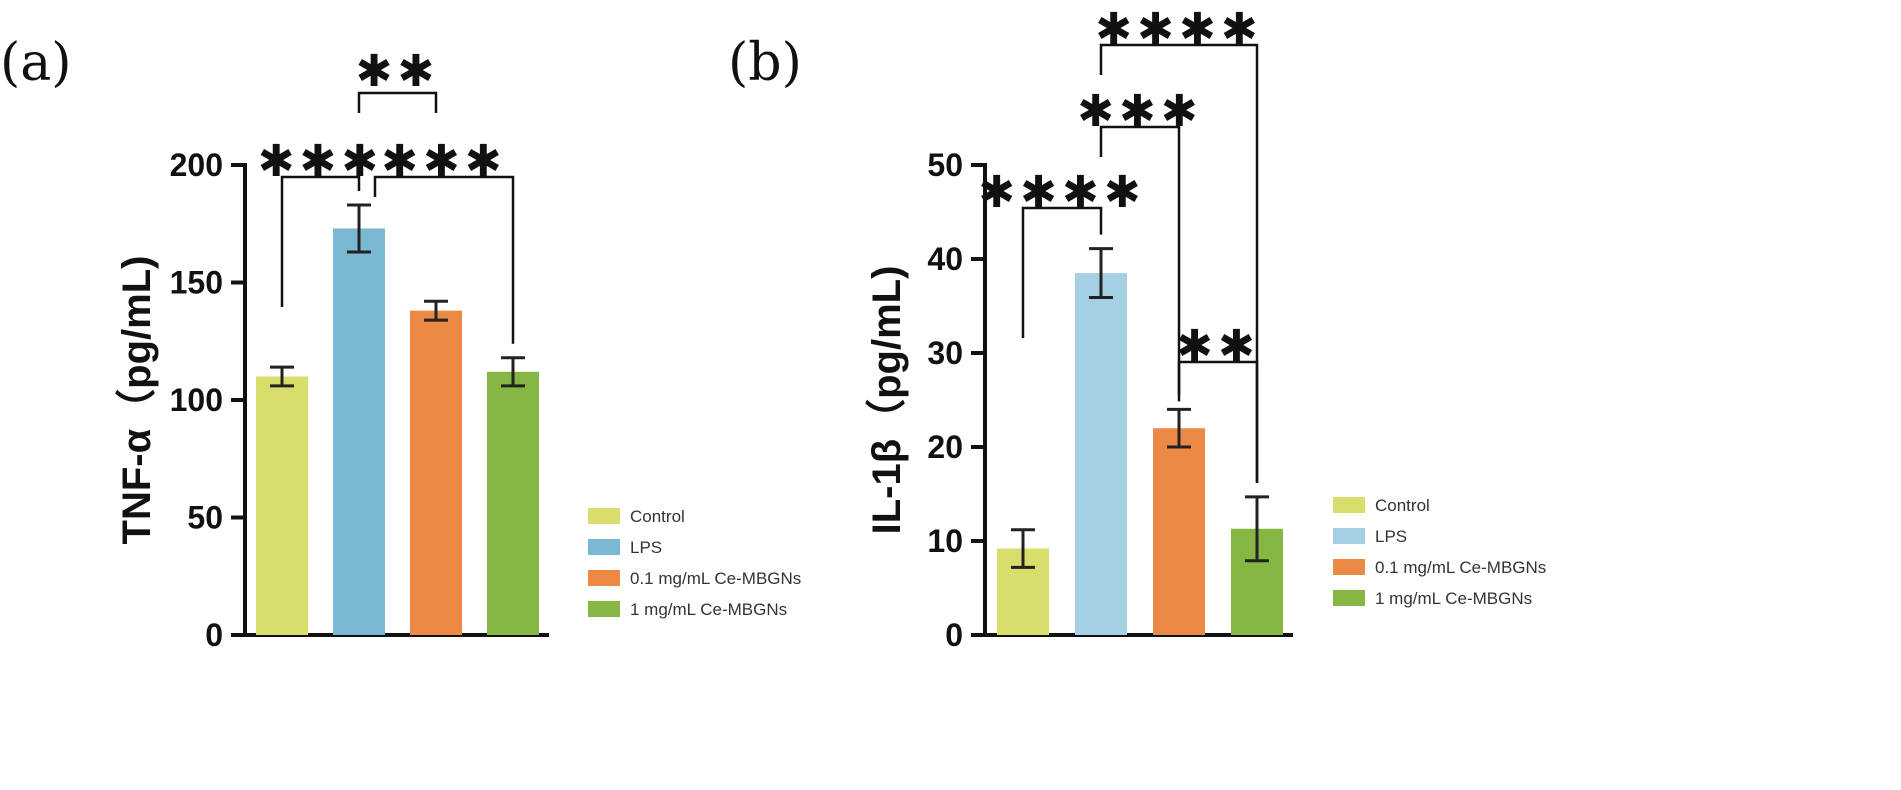 This screenshot has width=1901, height=790. What do you see at coordinates (397, 419) in the screenshot?
I see `panel-a-bars` at bounding box center [397, 419].